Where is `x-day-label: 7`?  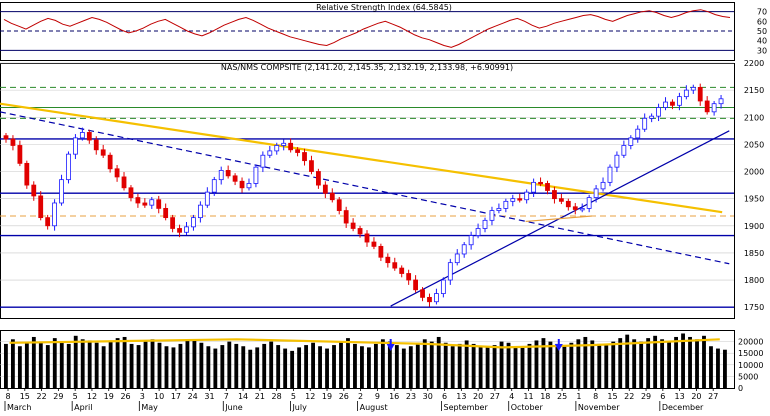 x-day-label: 7 is located at coordinates (226, 396).